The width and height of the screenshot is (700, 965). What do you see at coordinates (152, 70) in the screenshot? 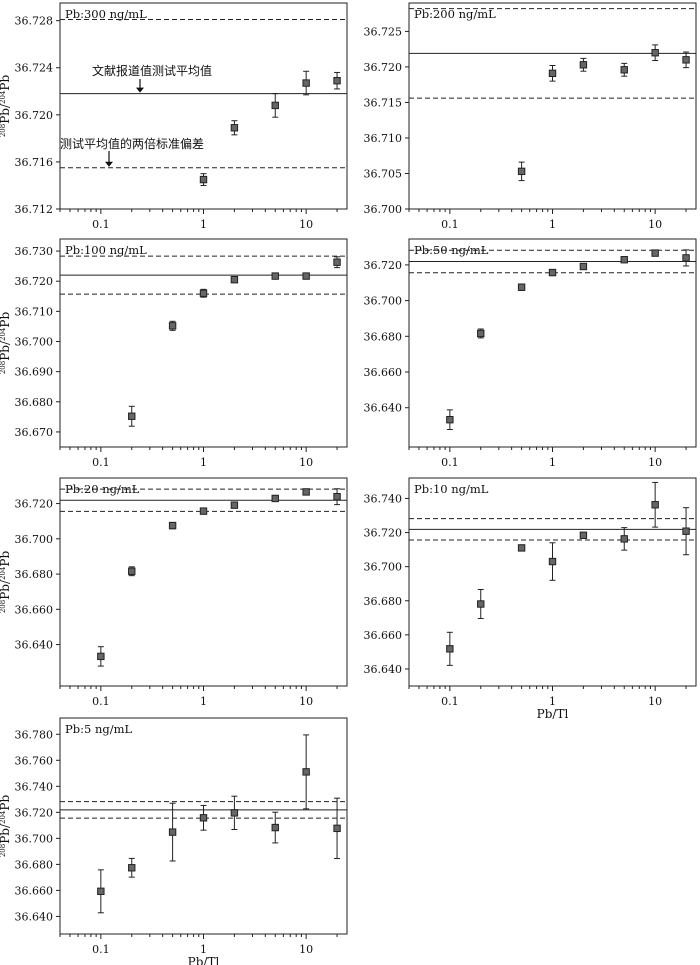
I see `annotation-reference-label: 文献报道值测试平均值` at bounding box center [152, 70].